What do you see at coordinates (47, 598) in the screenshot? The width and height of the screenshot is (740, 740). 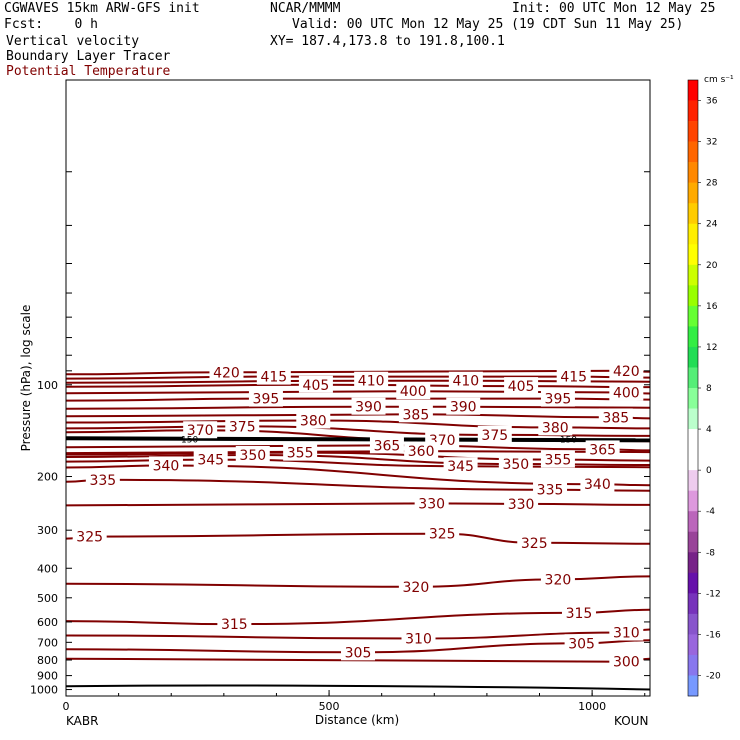 I see `y-tick-label: 500` at bounding box center [47, 598].